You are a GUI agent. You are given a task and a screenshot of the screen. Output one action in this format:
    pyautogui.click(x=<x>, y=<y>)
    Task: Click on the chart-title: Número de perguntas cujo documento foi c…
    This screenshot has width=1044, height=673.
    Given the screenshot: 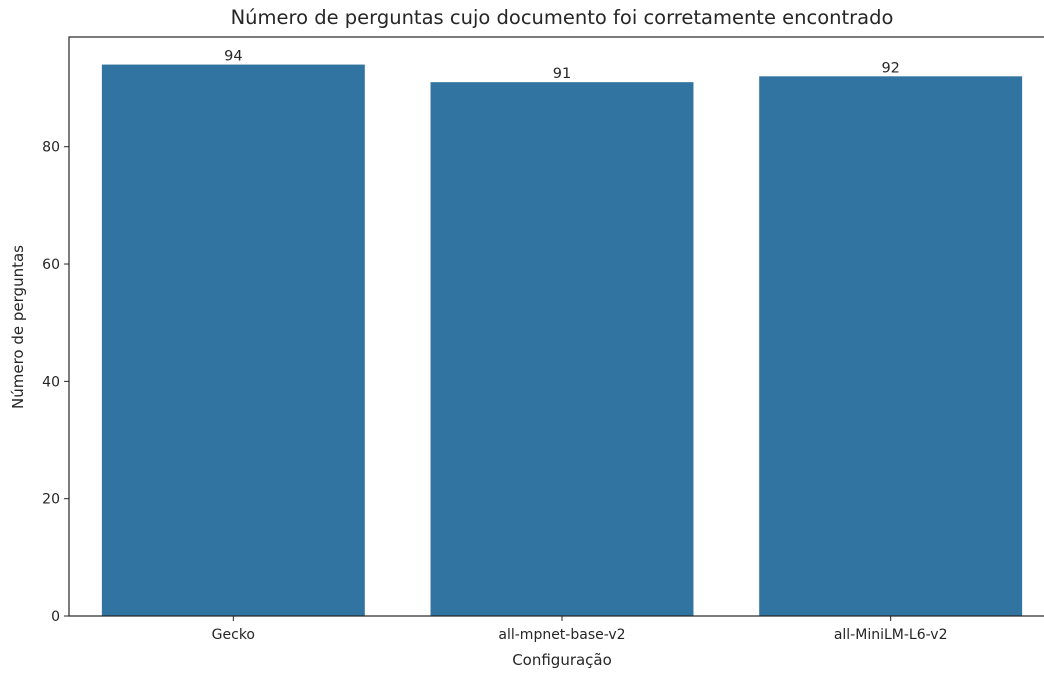 What is the action you would take?
    pyautogui.click(x=562, y=17)
    